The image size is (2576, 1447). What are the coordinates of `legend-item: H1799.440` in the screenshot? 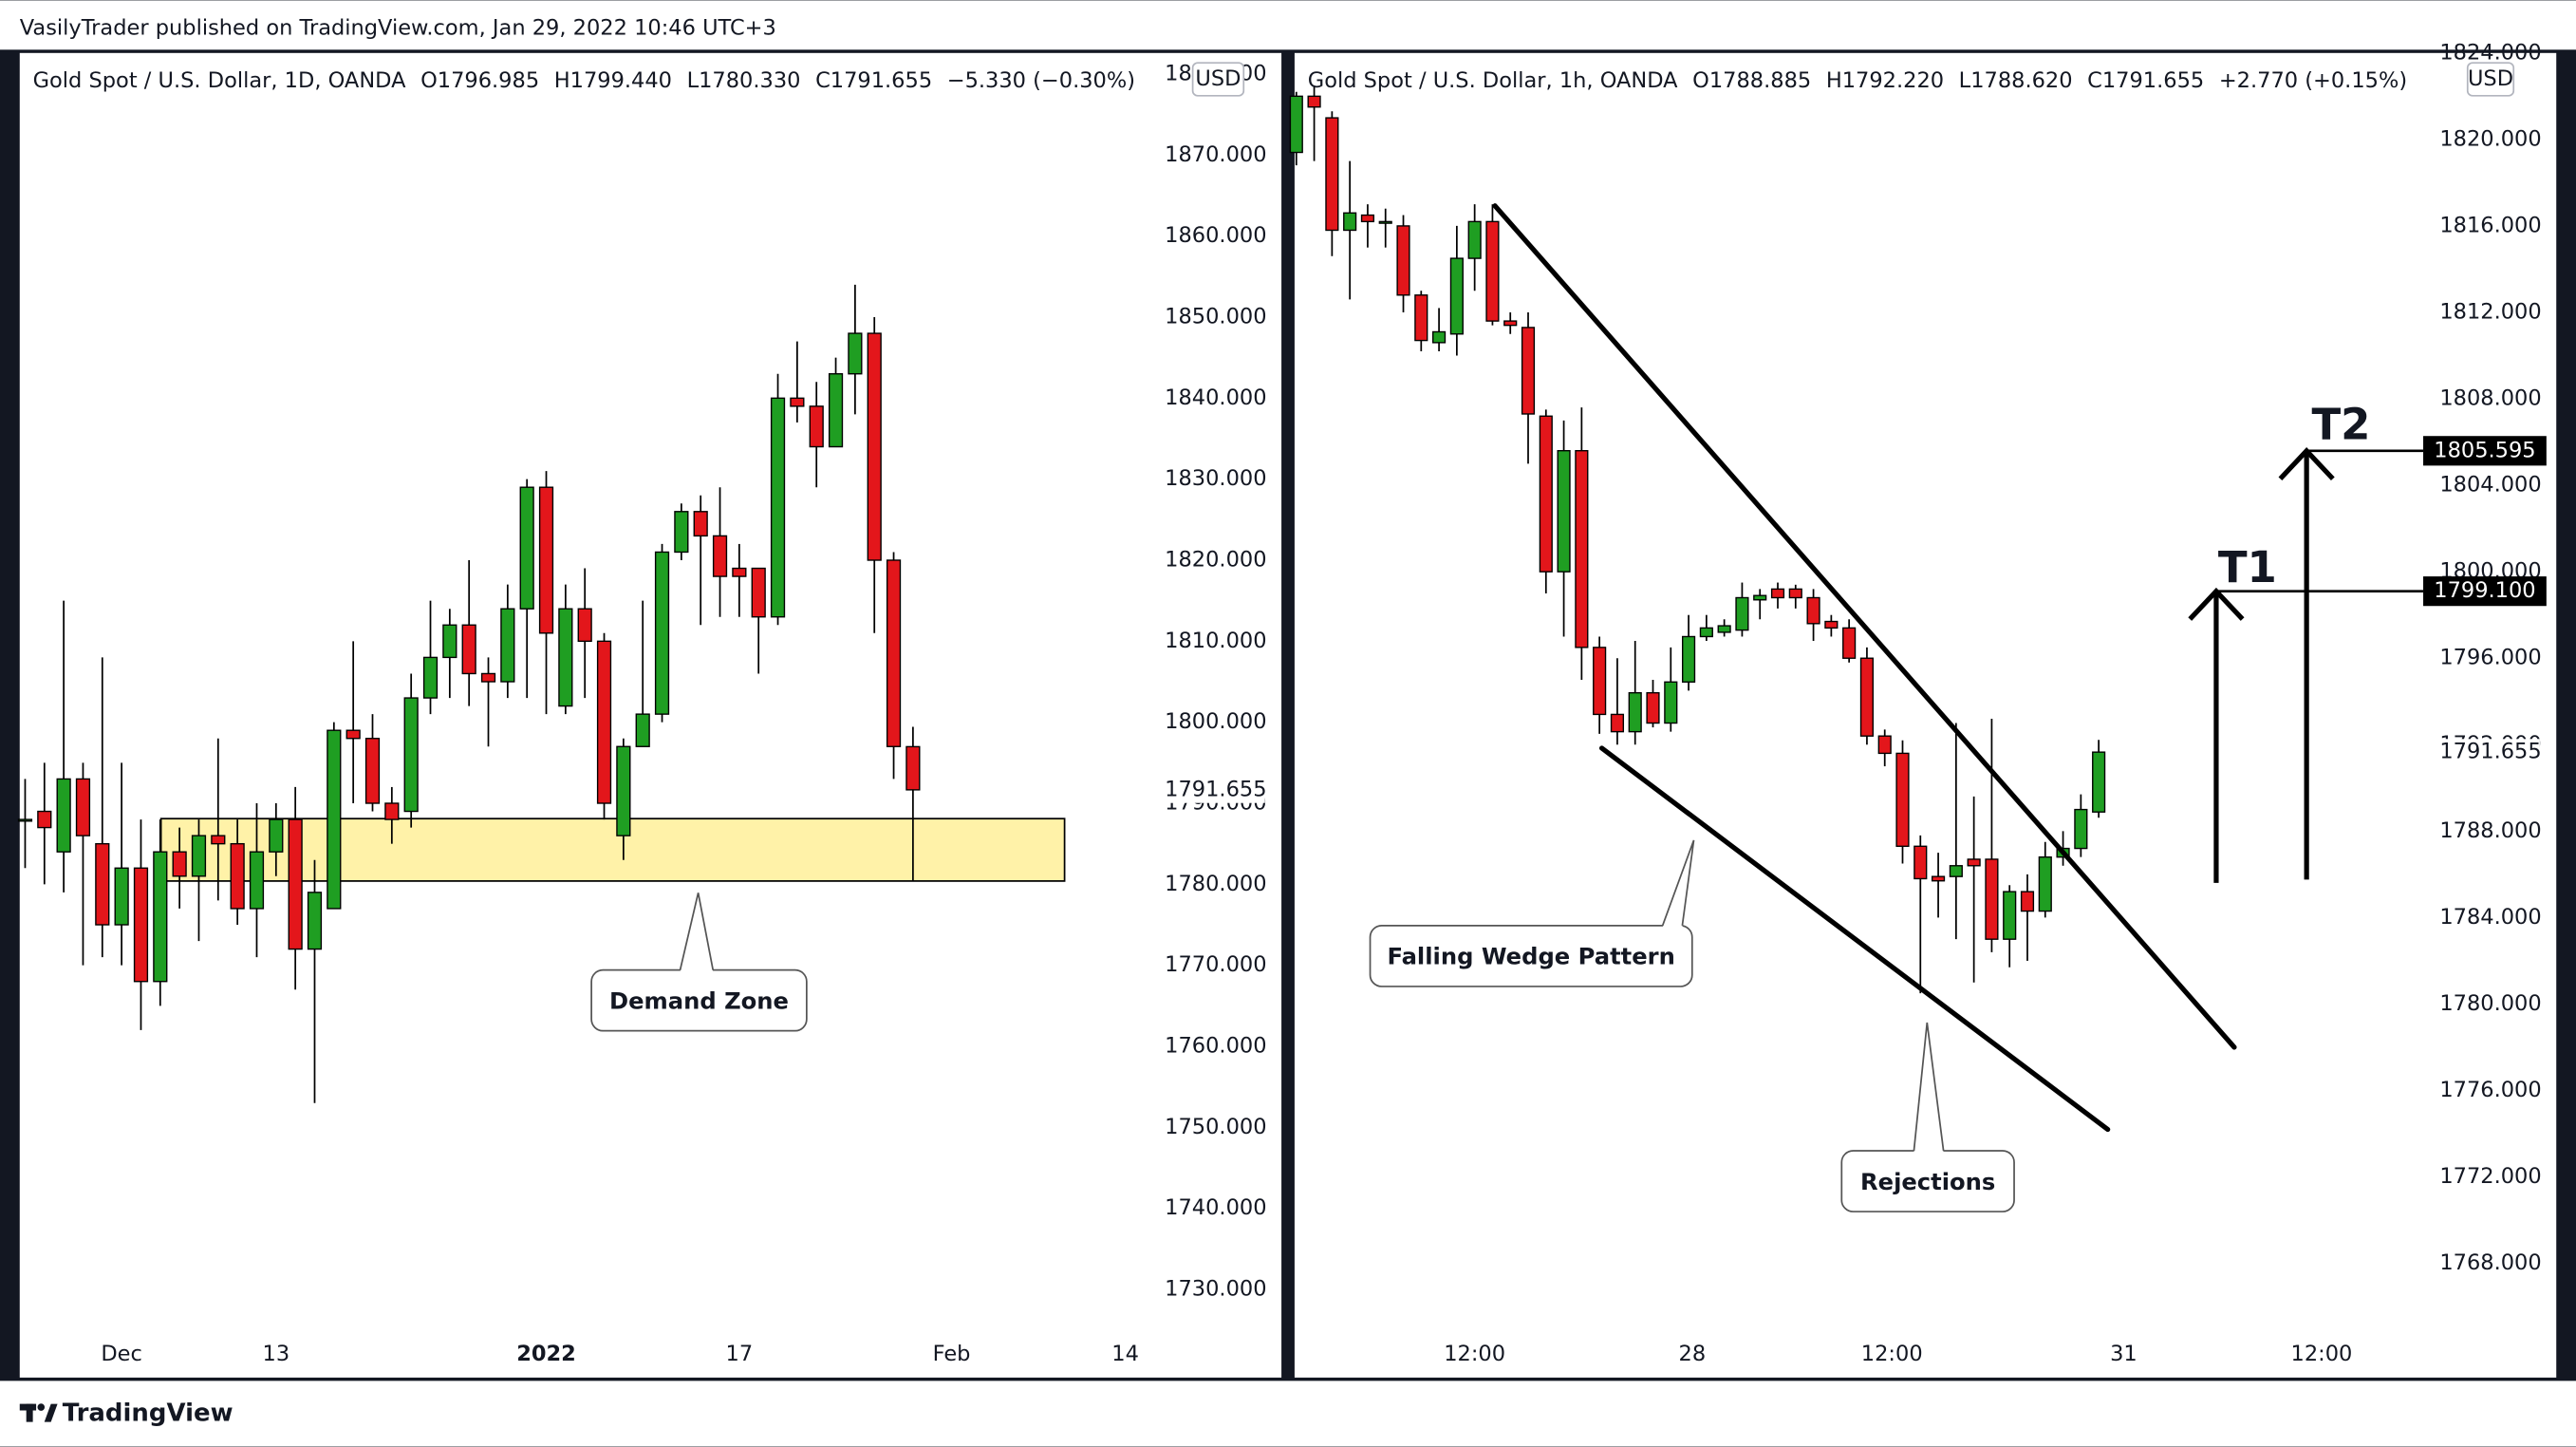 It's located at (613, 81).